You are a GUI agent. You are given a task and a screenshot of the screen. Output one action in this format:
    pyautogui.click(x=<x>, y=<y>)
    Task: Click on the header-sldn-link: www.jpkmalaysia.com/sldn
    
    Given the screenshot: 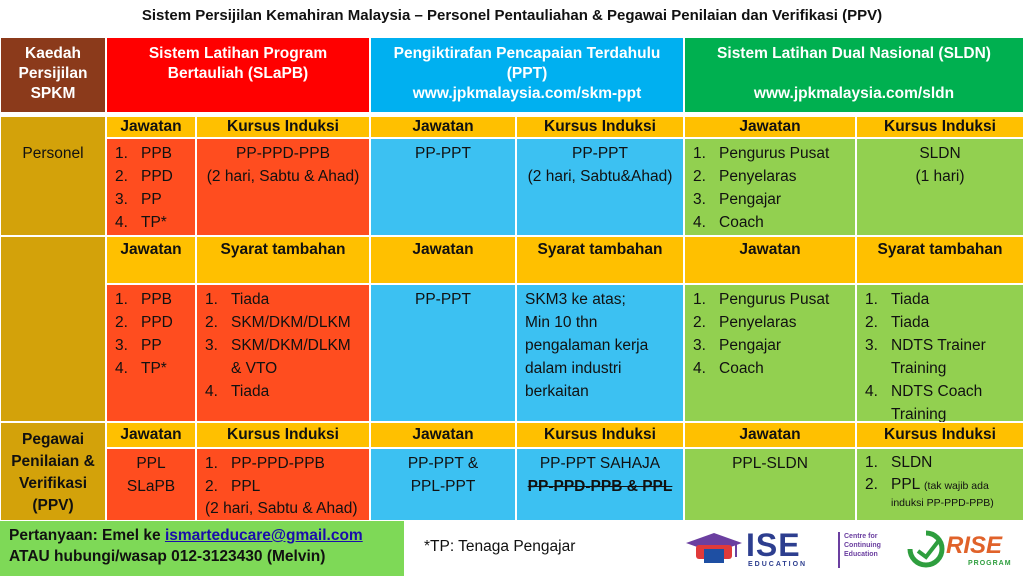 What is the action you would take?
    pyautogui.click(x=854, y=93)
    